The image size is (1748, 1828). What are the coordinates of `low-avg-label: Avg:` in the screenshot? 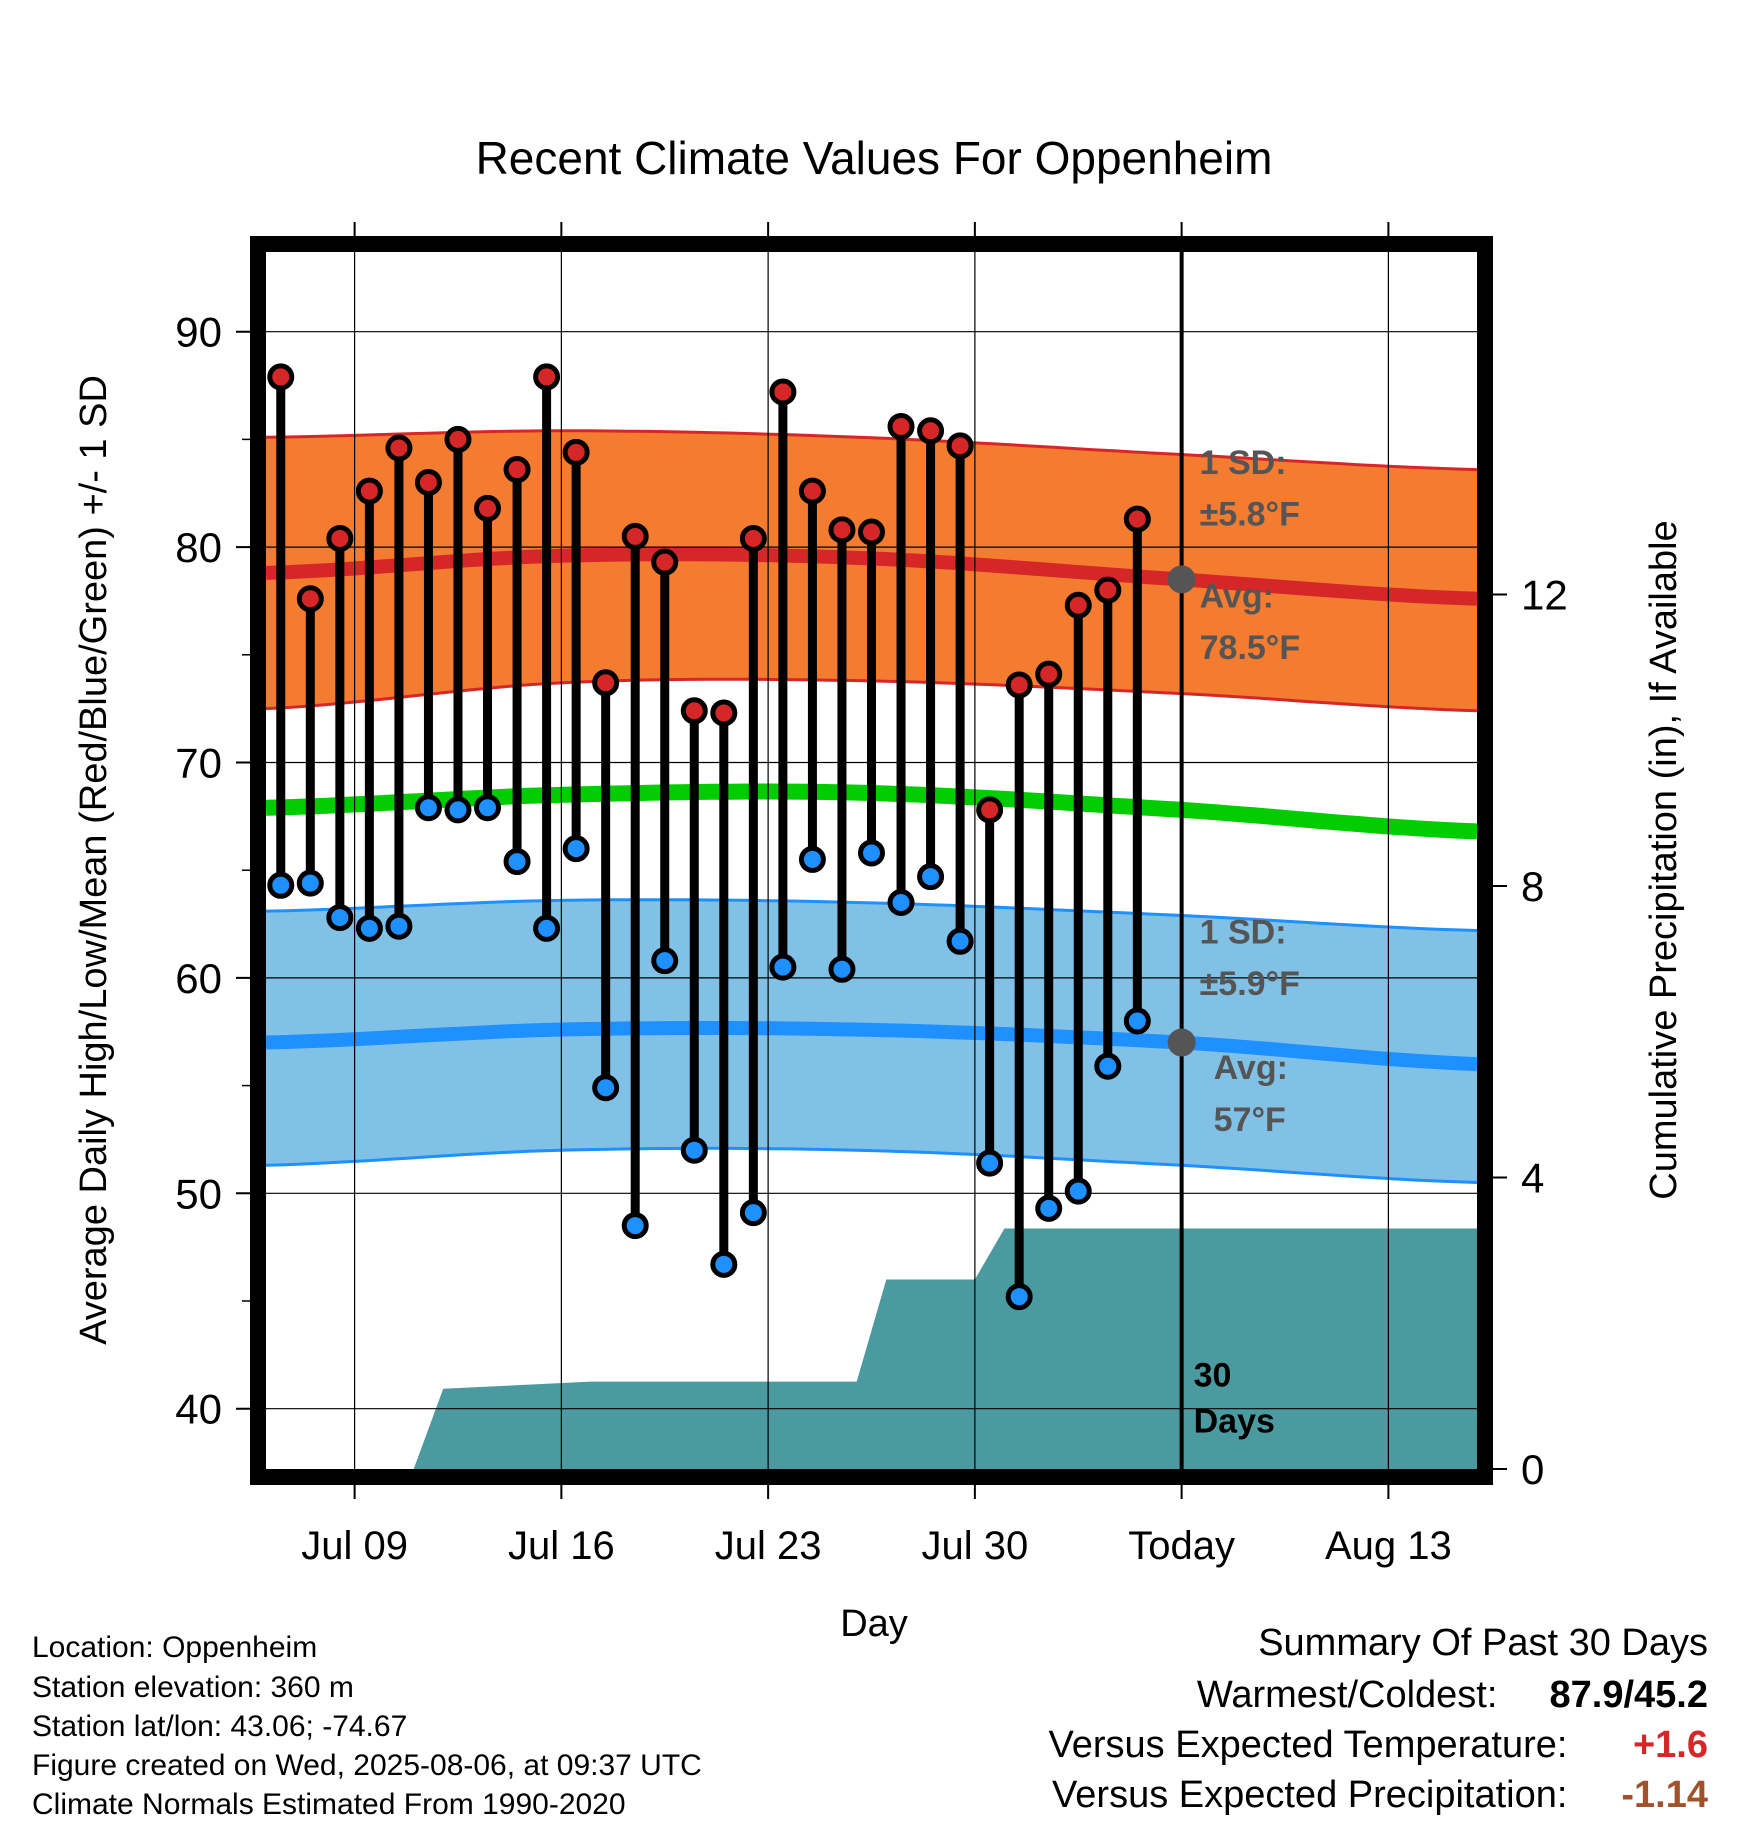 It's located at (1251, 1068).